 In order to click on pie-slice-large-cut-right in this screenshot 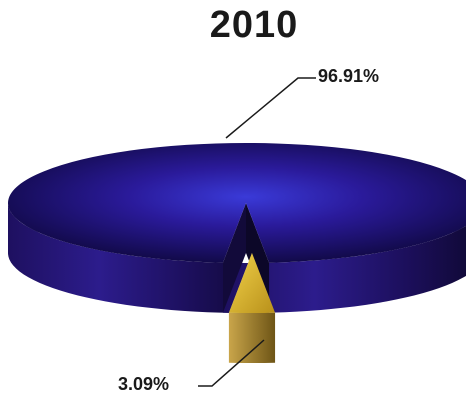, I will do `click(234, 258)`.